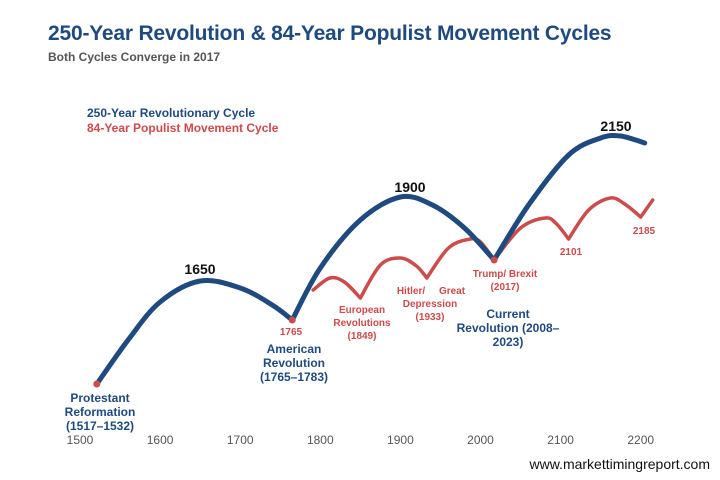 This screenshot has height=480, width=720. I want to click on svg-text: Depression, so click(430, 304).